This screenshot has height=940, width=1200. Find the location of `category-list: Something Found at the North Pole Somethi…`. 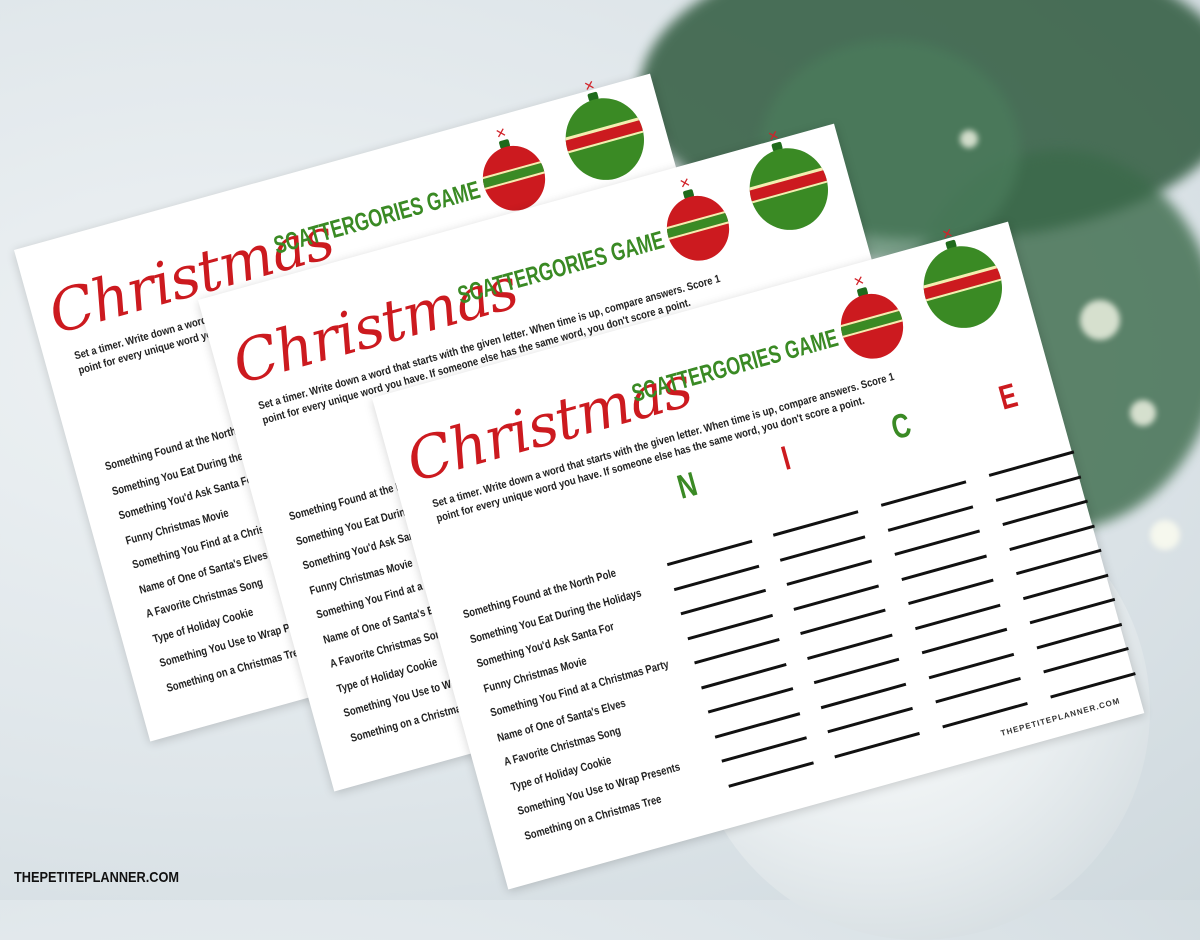

category-list: Something Found at the North Pole Somethi… is located at coordinates (604, 703).